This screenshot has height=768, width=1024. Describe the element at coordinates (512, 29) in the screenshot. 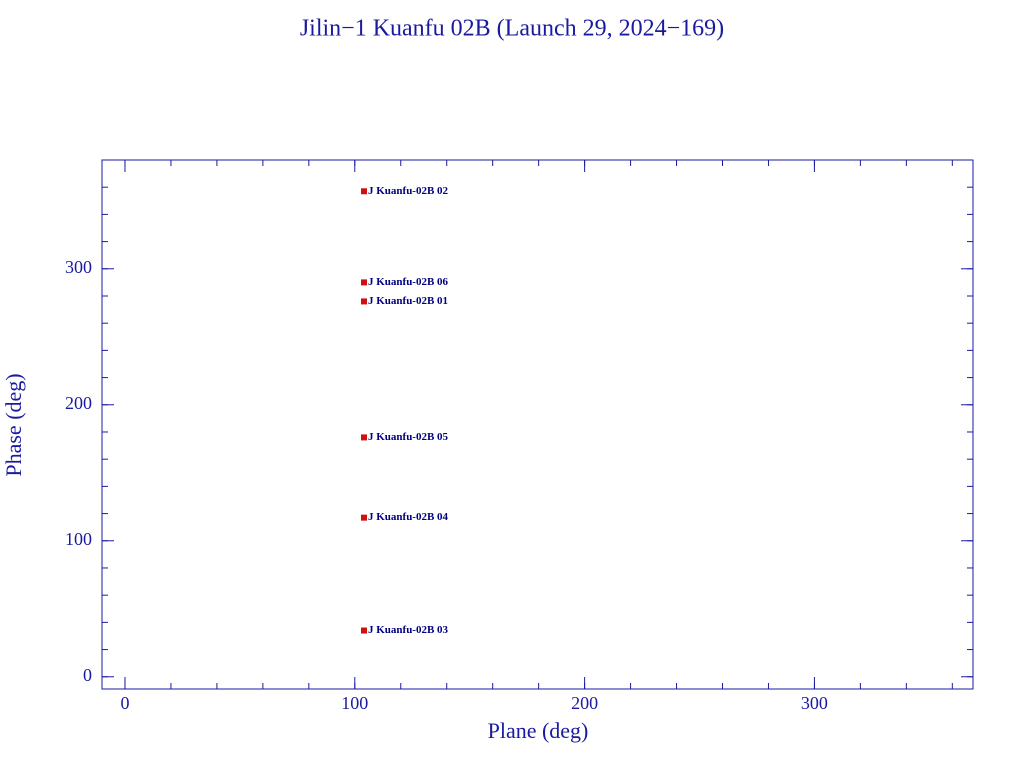

I see `chart-title: Jilin−1 Kuanfu 02B (Launch 29, 2024−169)` at that location.